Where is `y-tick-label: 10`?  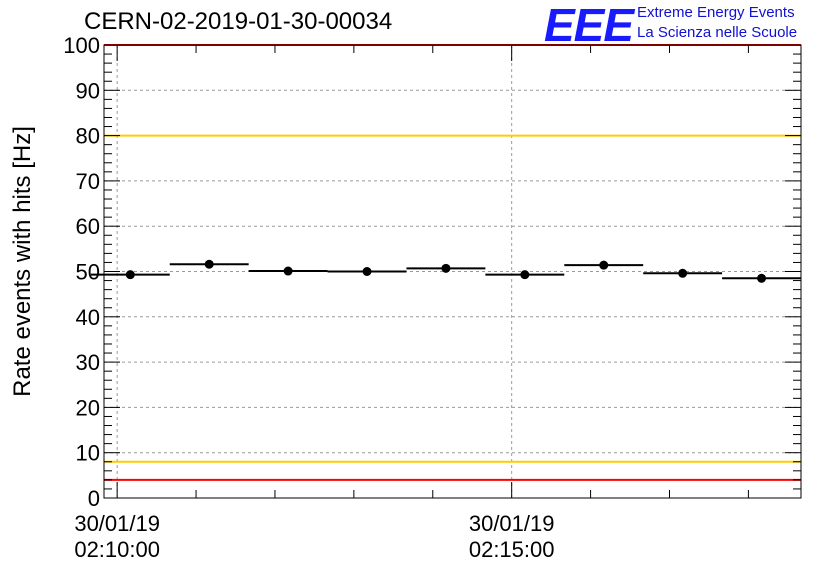
y-tick-label: 10 is located at coordinates (88, 453).